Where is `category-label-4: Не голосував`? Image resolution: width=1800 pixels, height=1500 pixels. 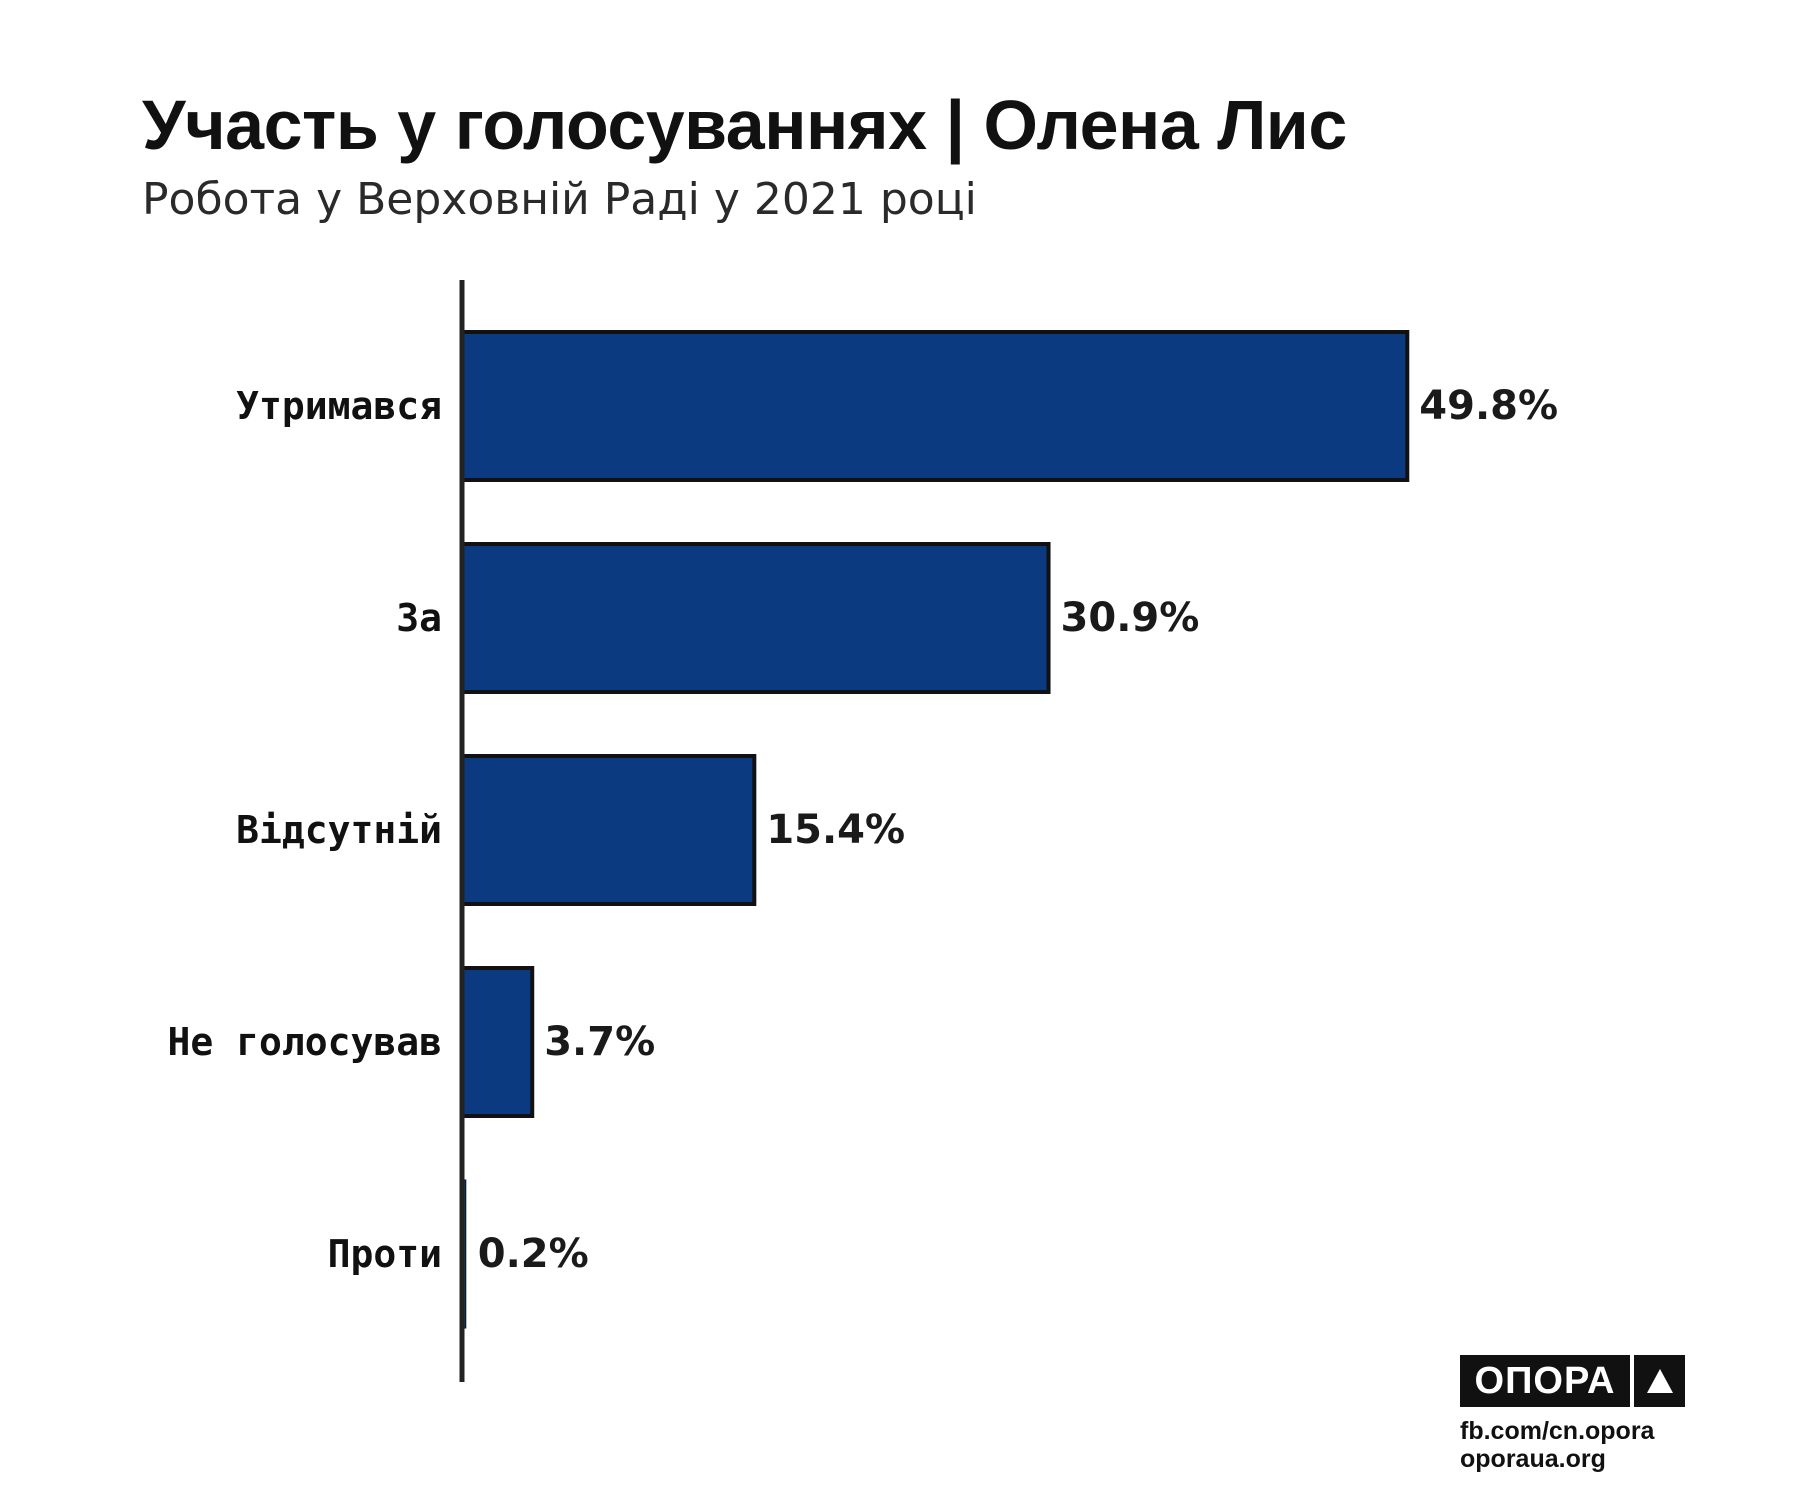
category-label-4: Не голосував is located at coordinates (304, 1042).